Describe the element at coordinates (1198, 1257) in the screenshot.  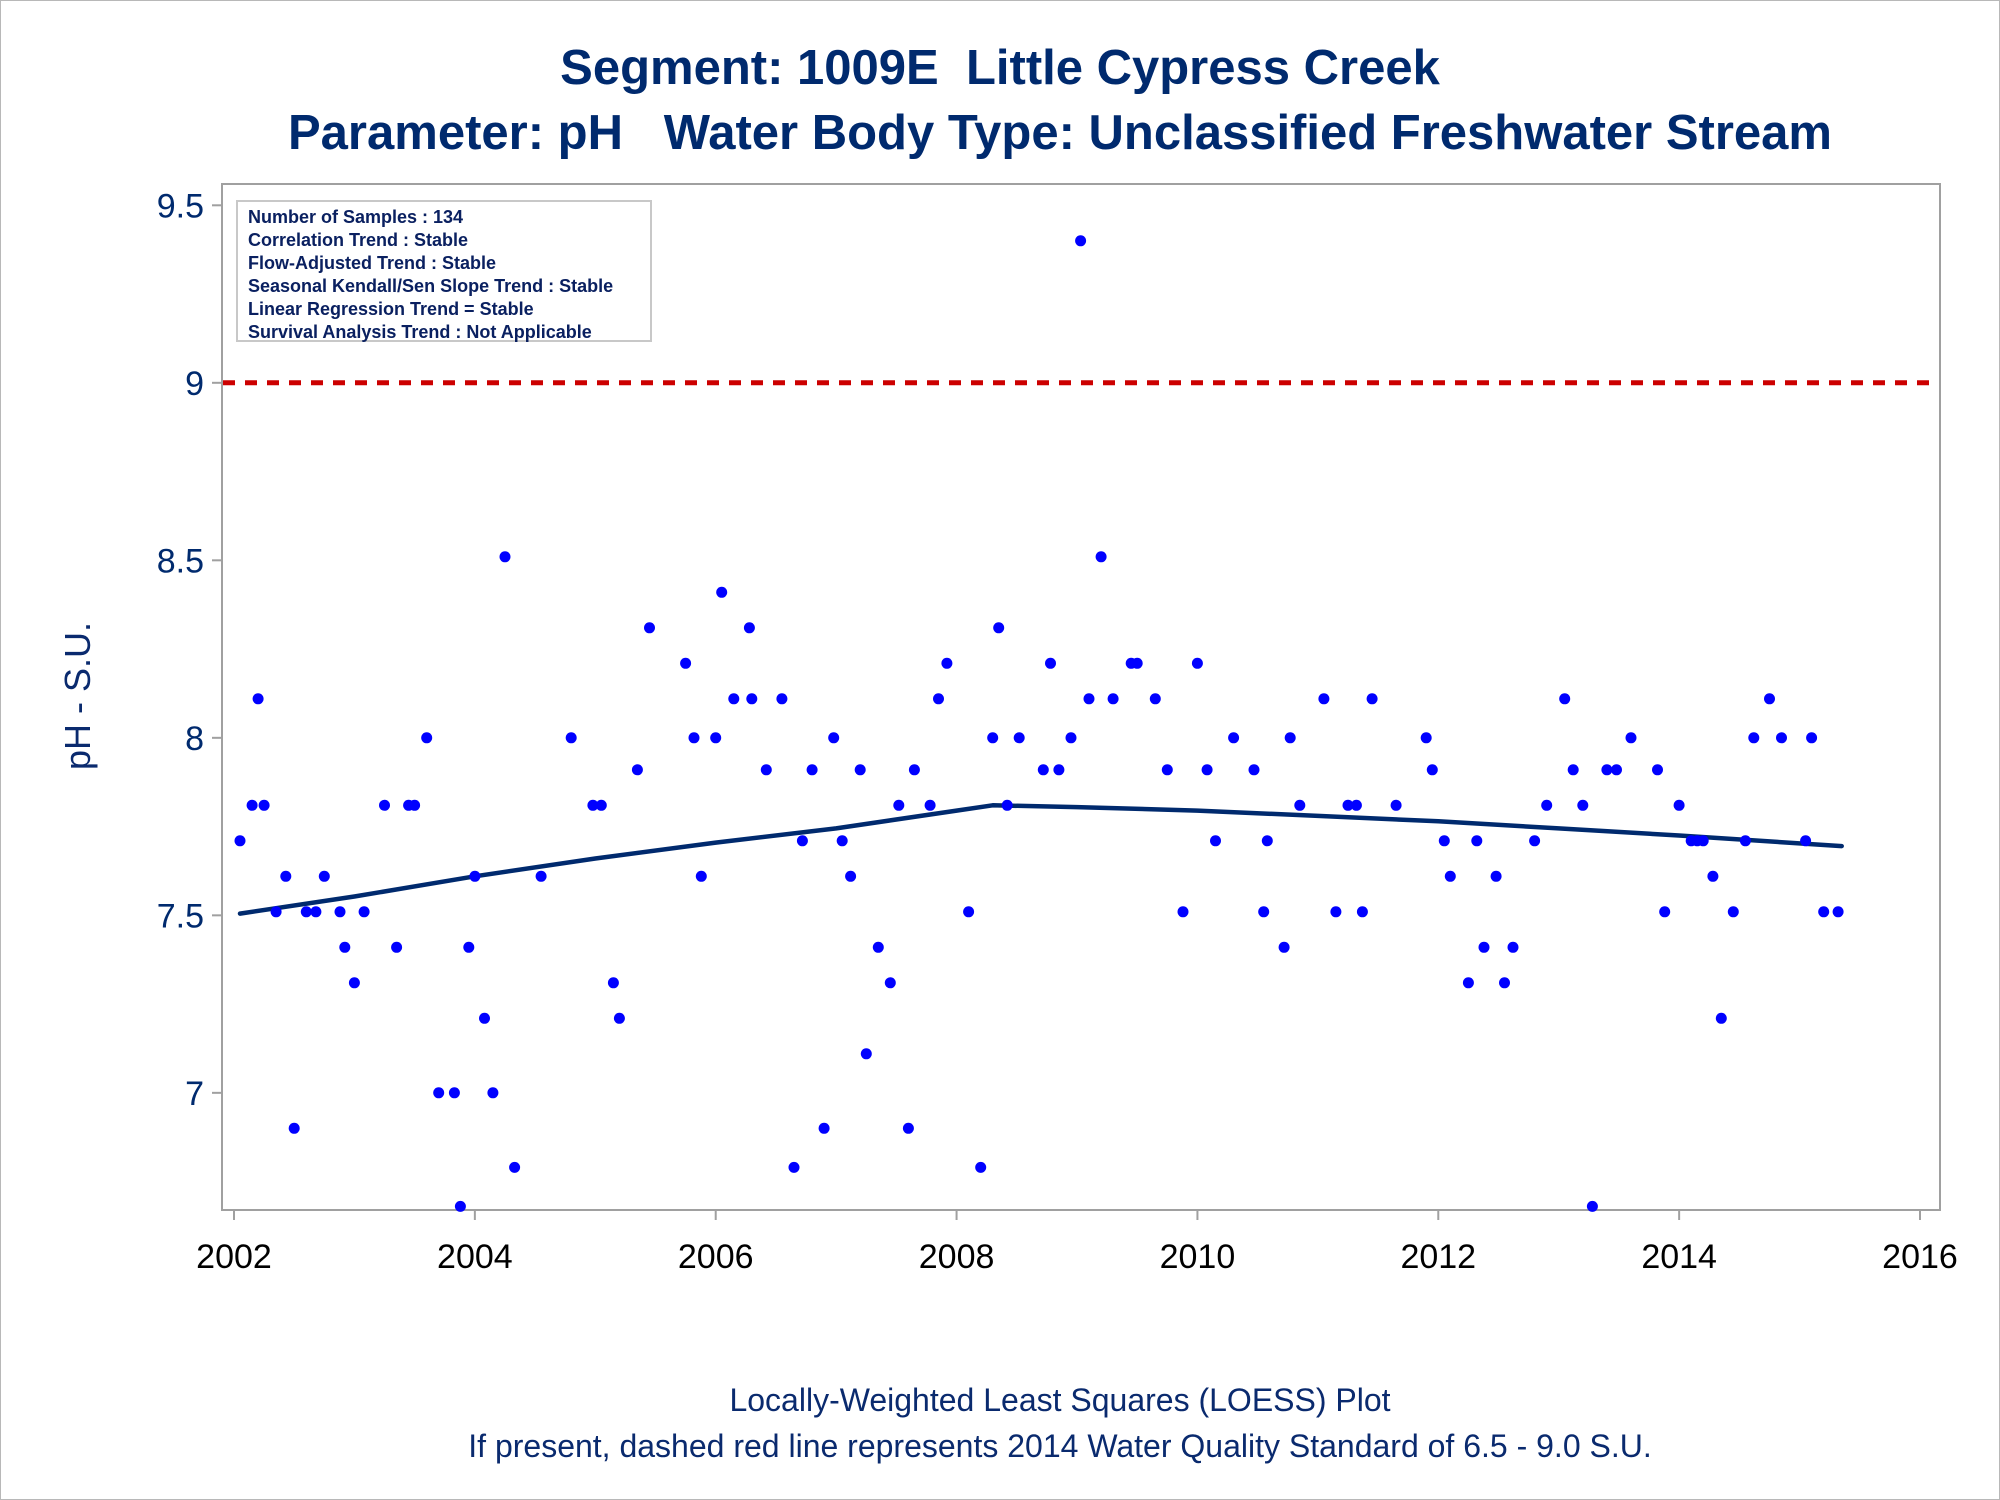
I see `x-tick-label: 2010` at that location.